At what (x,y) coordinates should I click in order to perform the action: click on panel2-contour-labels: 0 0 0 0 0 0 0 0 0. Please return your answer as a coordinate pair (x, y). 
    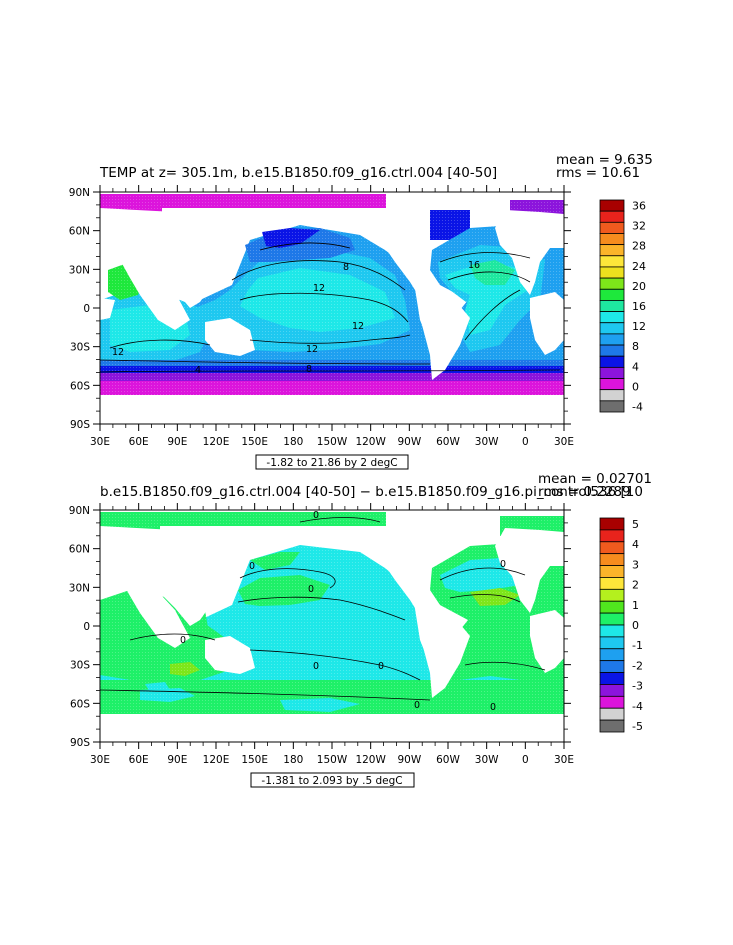
    Looking at the image, I should click on (343, 611).